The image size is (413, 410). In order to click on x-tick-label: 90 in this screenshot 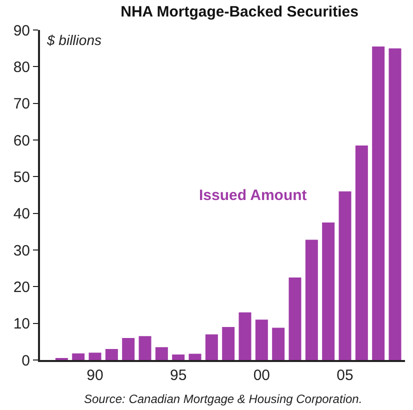, I will do `click(95, 375)`.